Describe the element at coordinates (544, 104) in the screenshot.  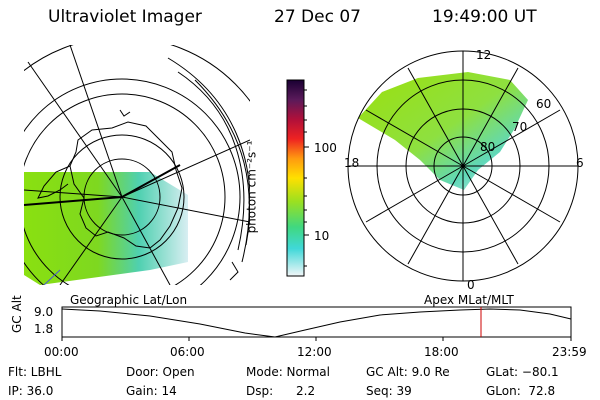
I see `mlat-label-60: 60` at that location.